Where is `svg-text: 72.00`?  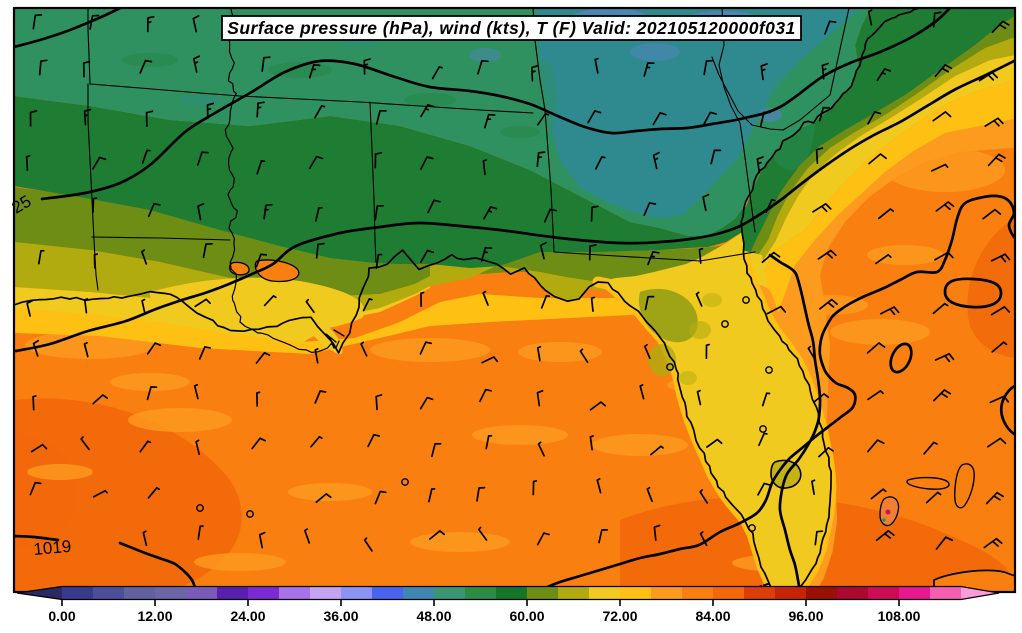 svg-text: 72.00 is located at coordinates (619, 616).